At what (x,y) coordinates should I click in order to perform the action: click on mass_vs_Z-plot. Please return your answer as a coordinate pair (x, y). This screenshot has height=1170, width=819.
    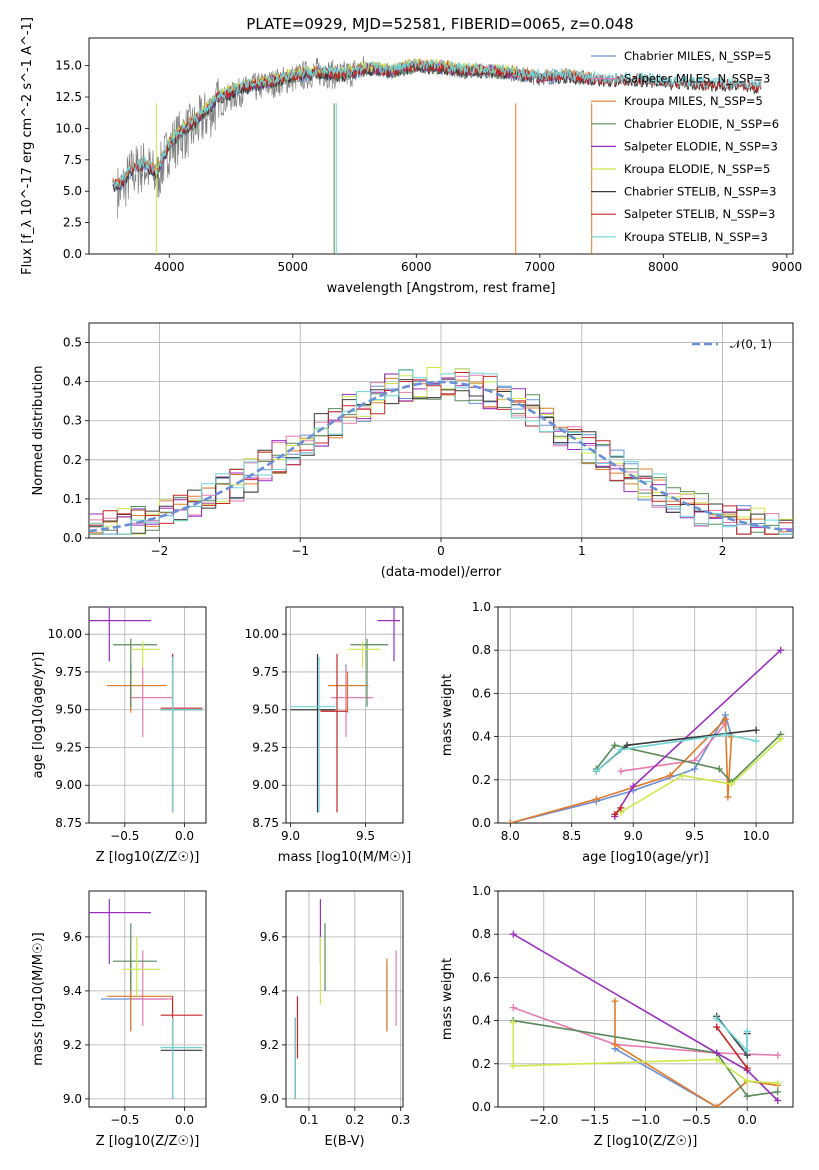
    Looking at the image, I should click on (146, 999).